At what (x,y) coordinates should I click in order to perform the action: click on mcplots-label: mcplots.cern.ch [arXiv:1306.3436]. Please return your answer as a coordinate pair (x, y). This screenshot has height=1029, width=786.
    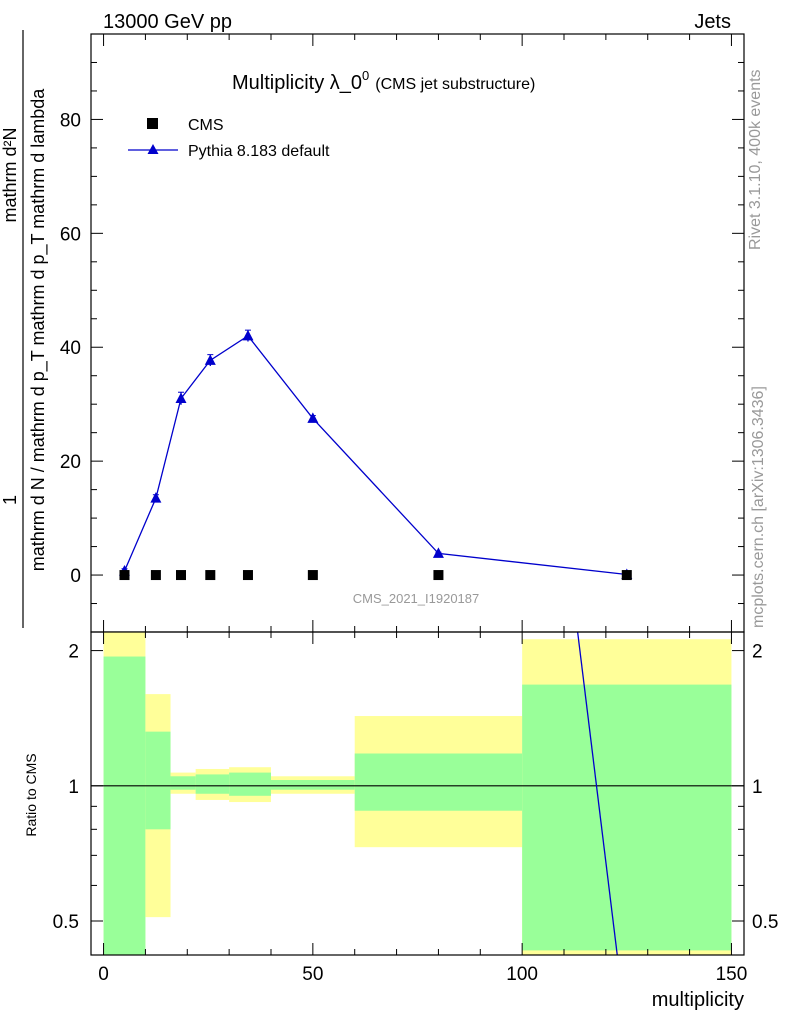
    Looking at the image, I should click on (758, 507).